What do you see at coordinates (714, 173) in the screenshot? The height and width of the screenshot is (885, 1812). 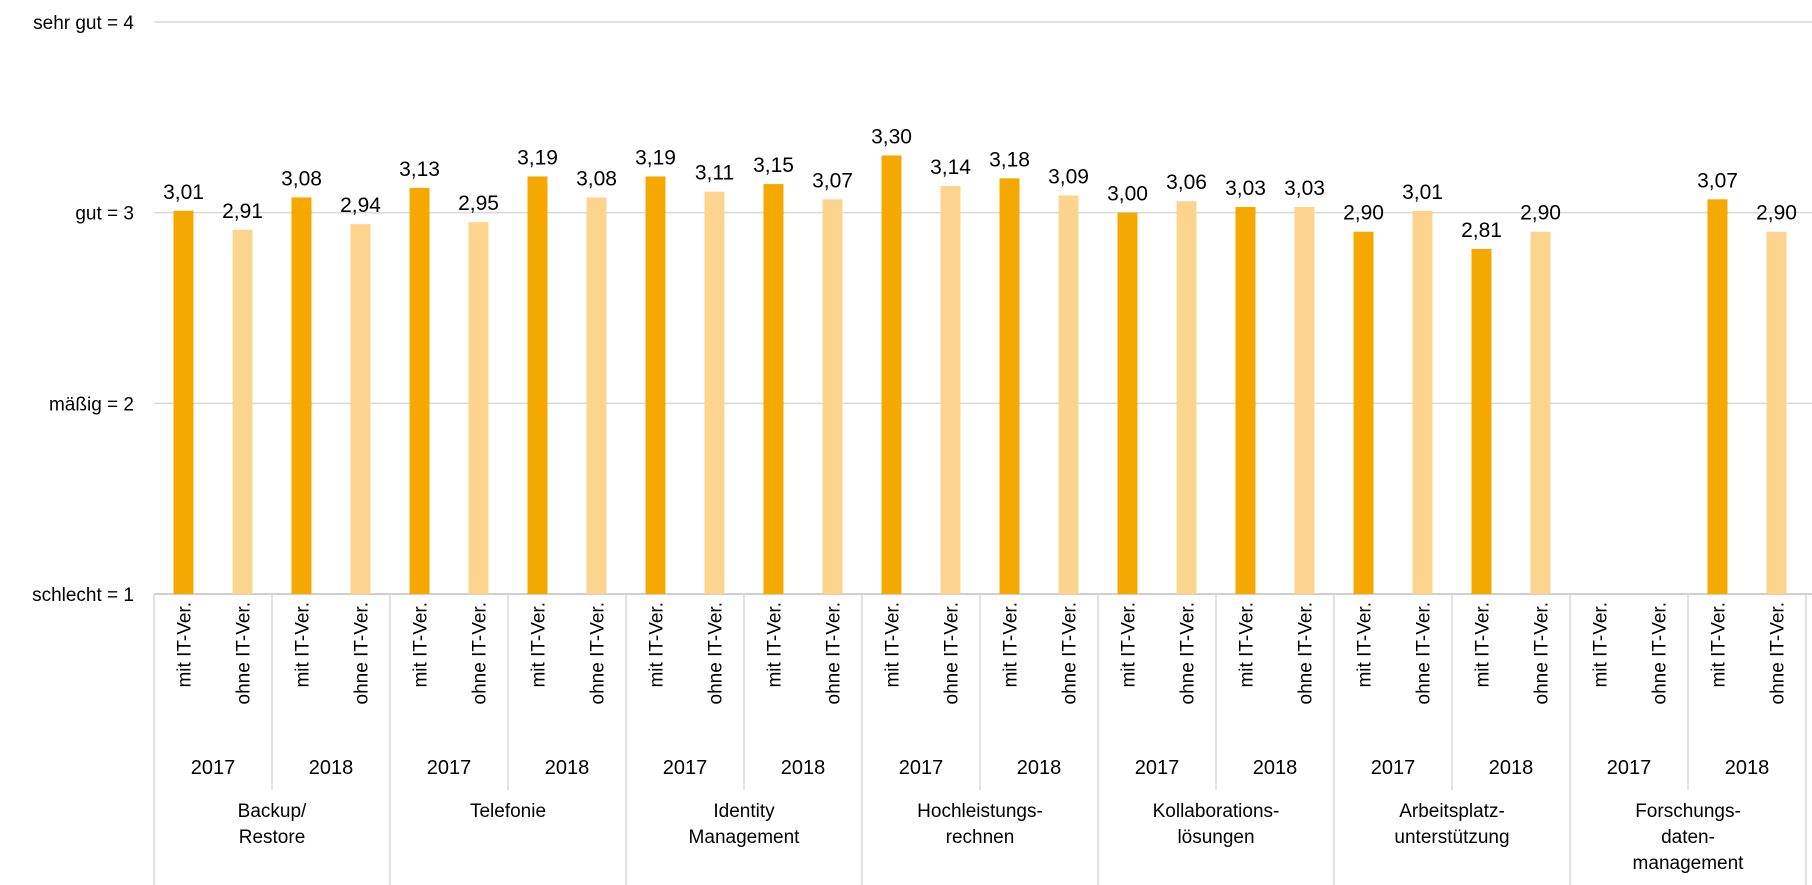 I see `data-label: 3,11` at bounding box center [714, 173].